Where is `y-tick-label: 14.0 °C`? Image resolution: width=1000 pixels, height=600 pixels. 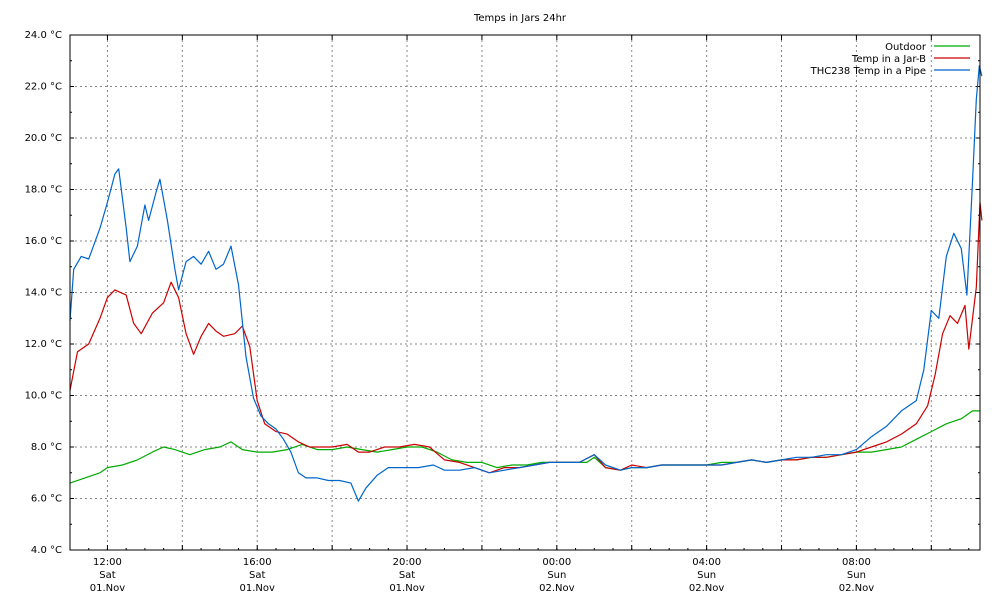
y-tick-label: 14.0 °C is located at coordinates (43, 293).